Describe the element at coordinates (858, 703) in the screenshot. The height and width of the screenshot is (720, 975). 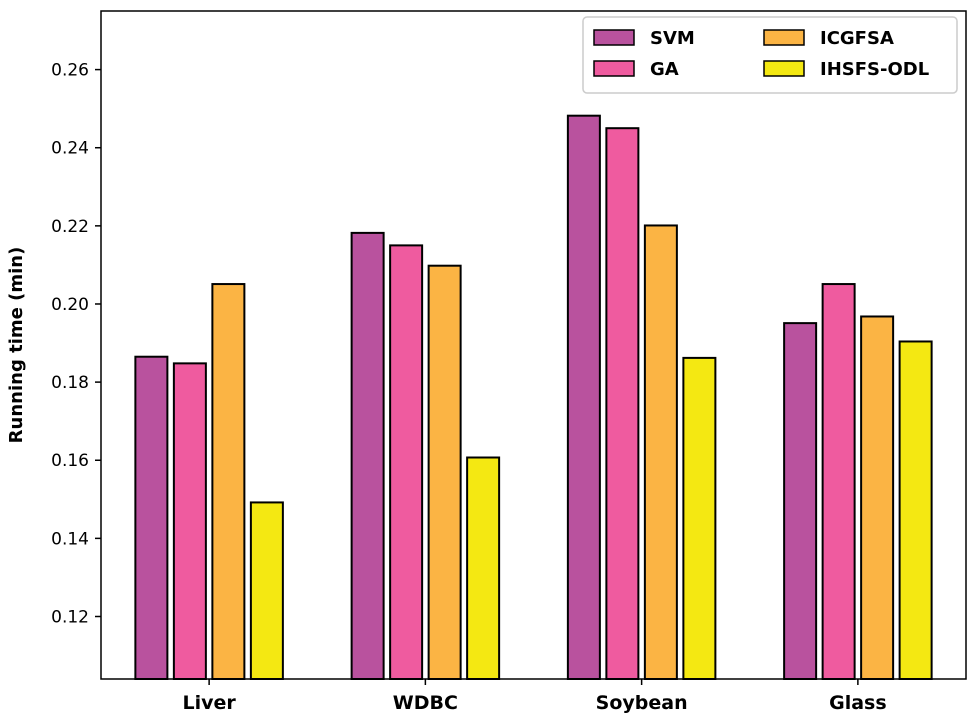
I see `x-category-label: Glass` at that location.